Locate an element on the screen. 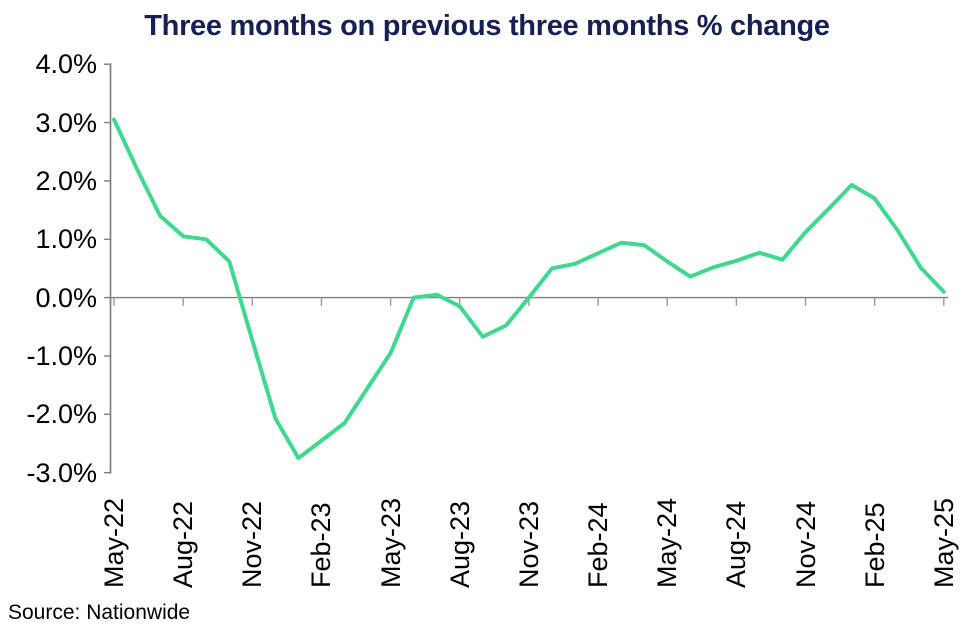 The height and width of the screenshot is (636, 974). x-axis-tick-label: Feb-24 is located at coordinates (598, 545).